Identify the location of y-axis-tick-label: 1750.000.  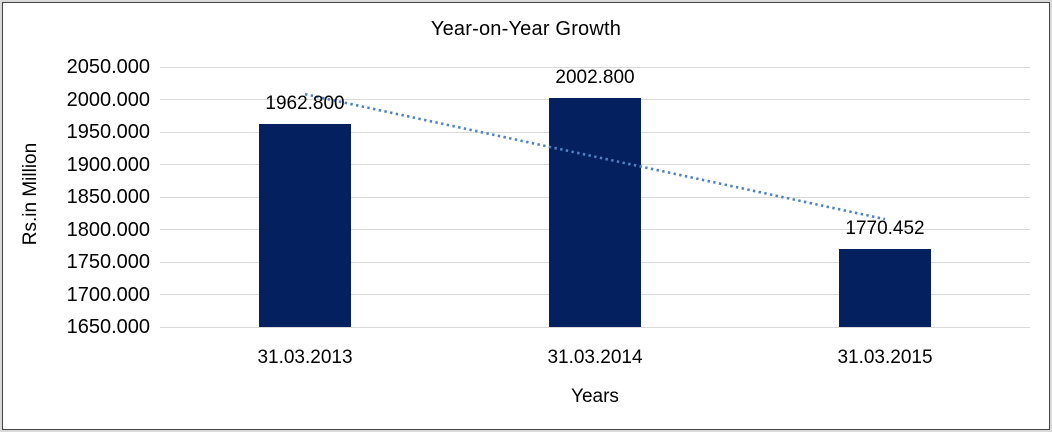
(108, 262).